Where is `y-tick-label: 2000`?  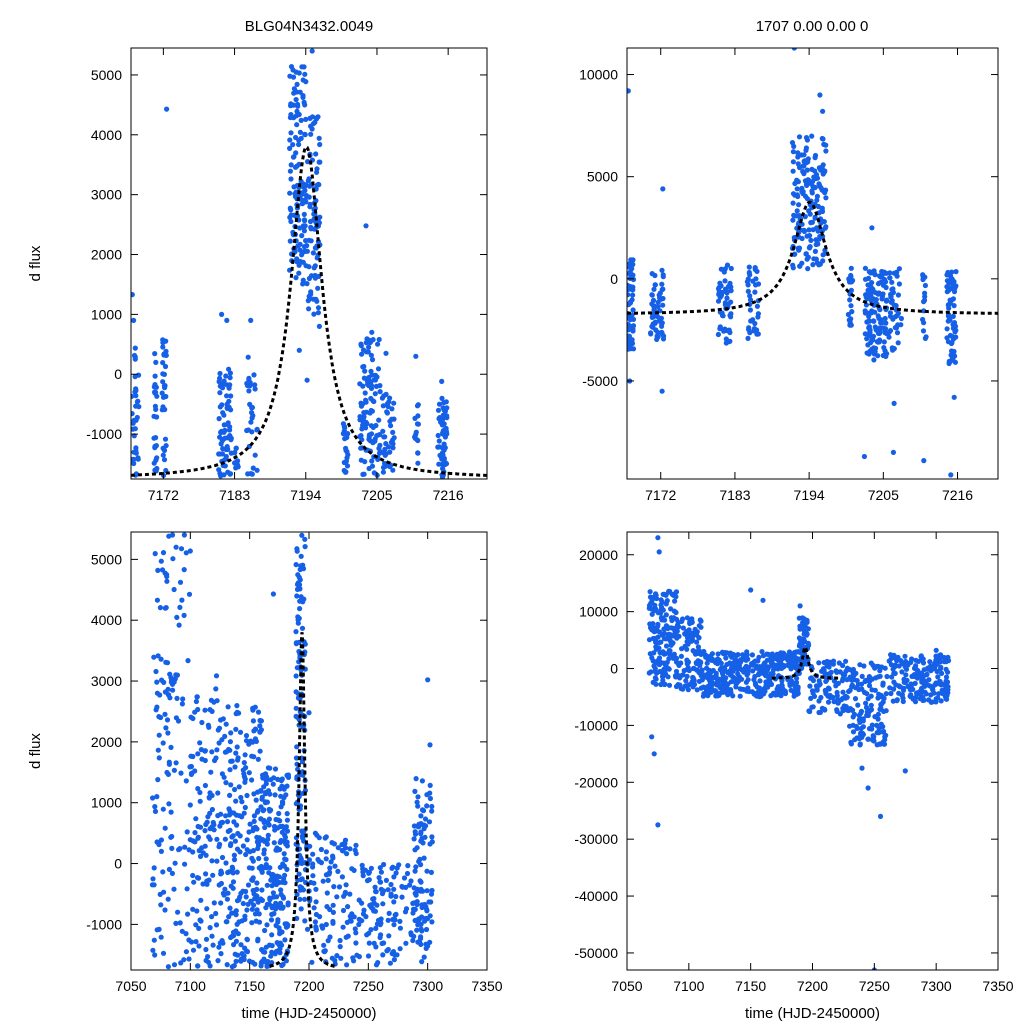
y-tick-label: 2000 is located at coordinates (106, 742).